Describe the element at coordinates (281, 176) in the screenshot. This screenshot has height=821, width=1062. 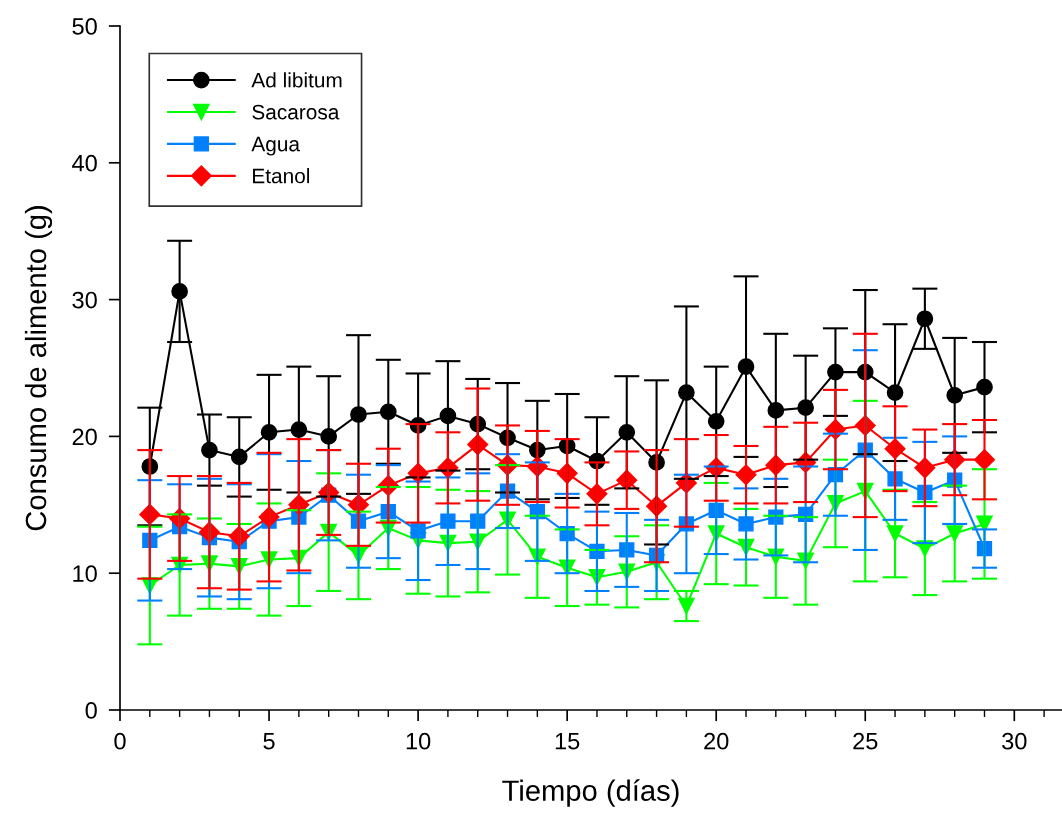
I see `legend-label: Etanol` at that location.